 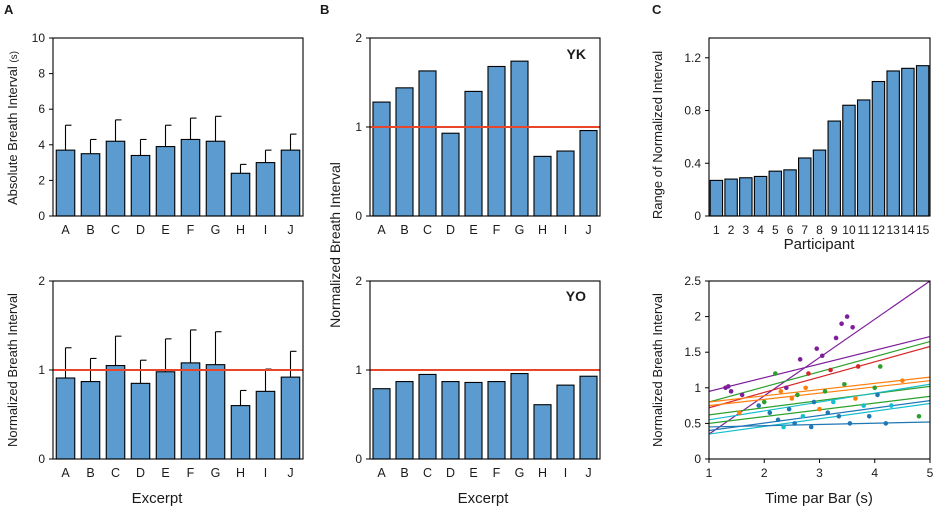 What do you see at coordinates (497, 473) in the screenshot?
I see `x-tick-label: F` at bounding box center [497, 473].